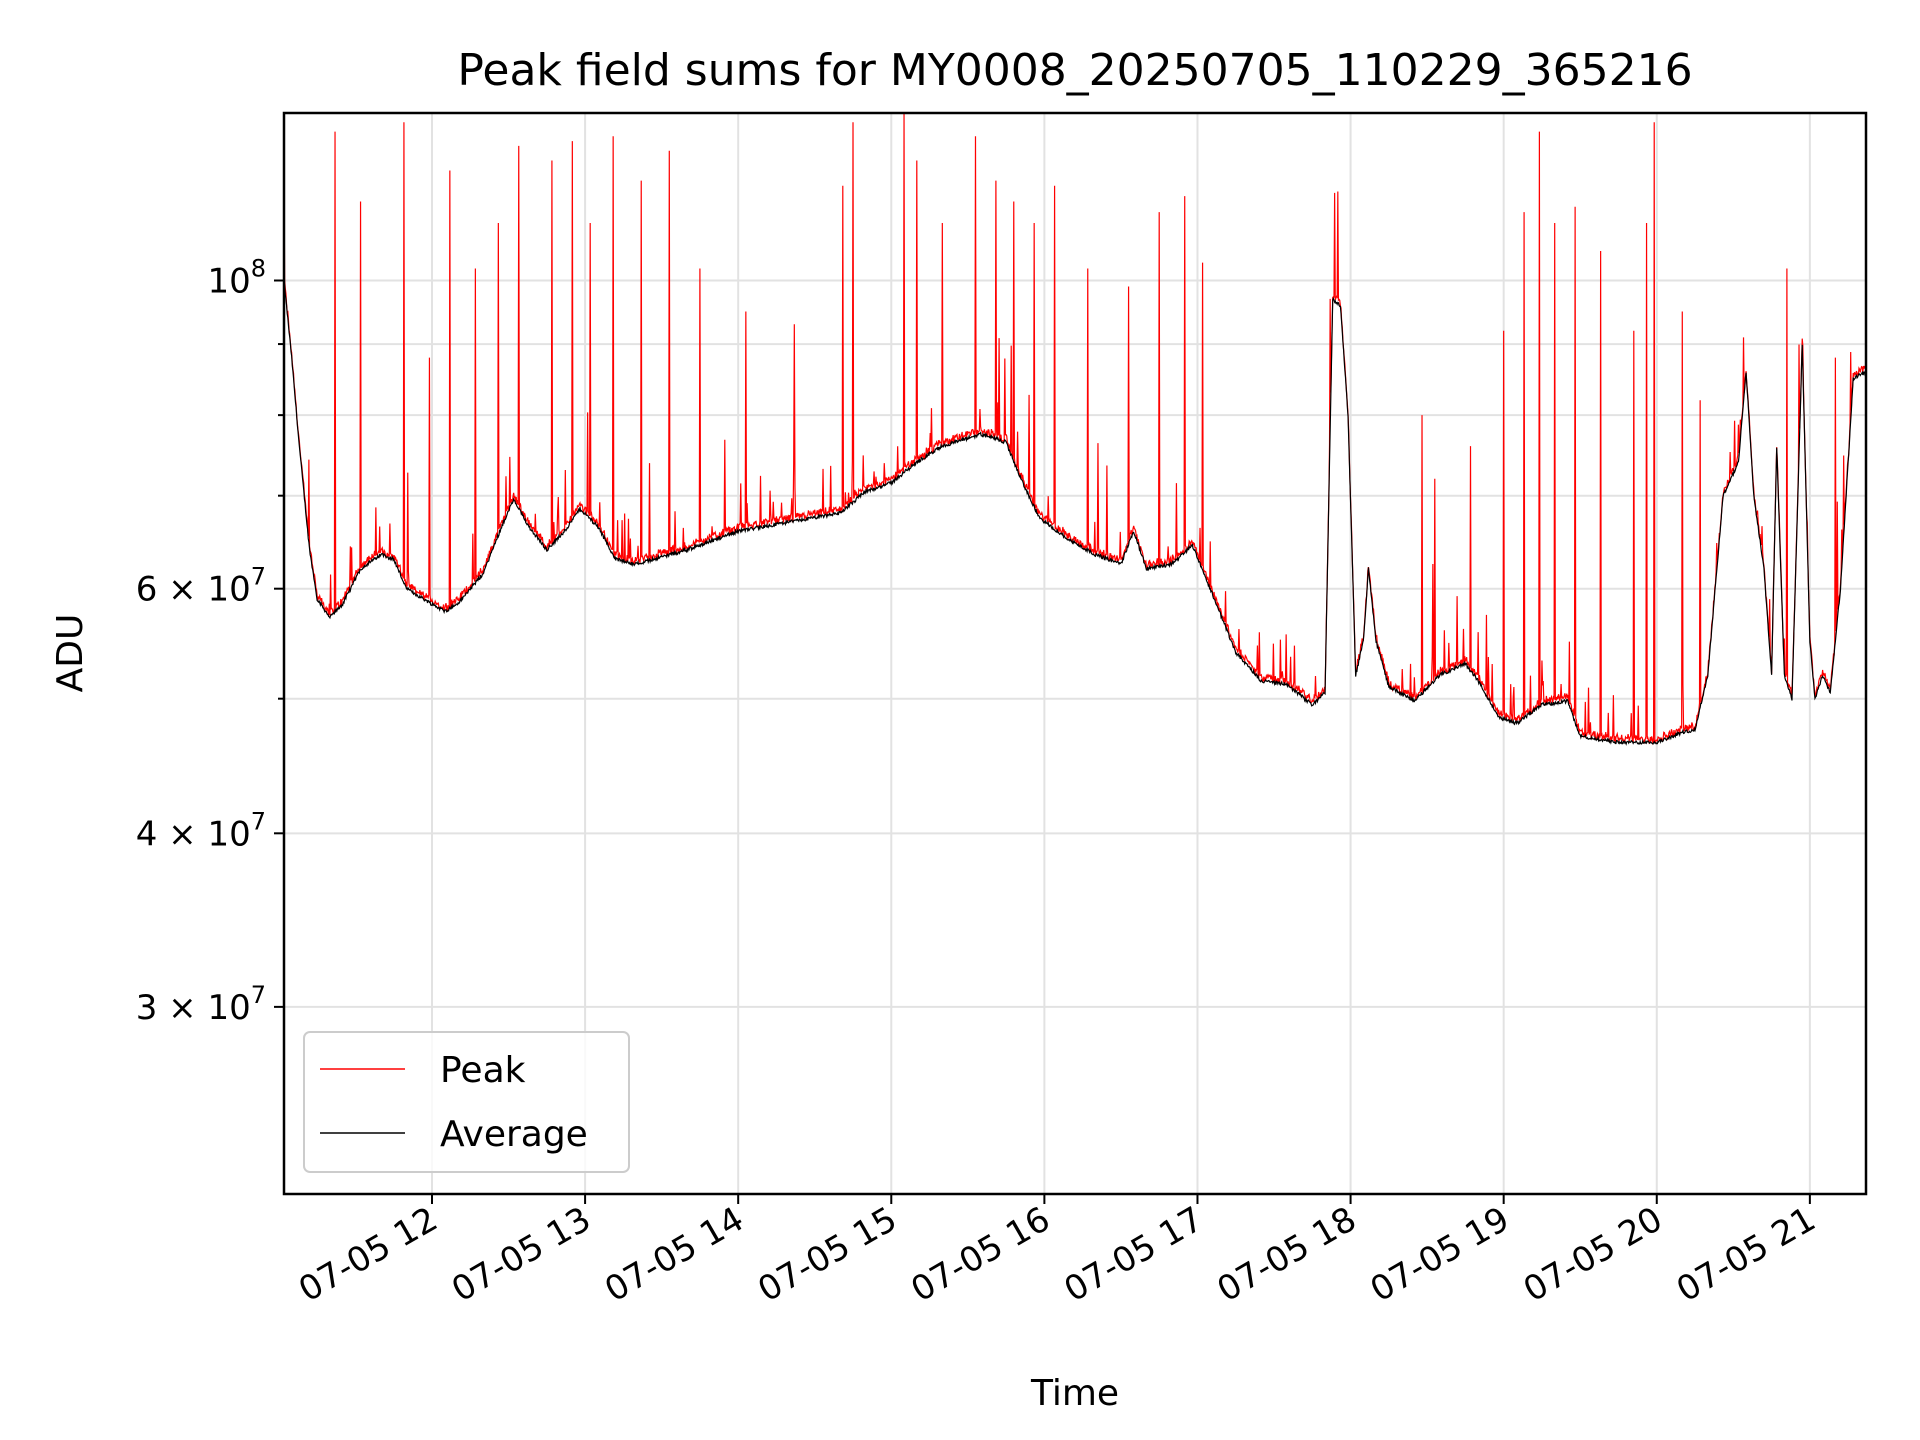 The width and height of the screenshot is (1920, 1440). I want to click on x-tick-label: 07-05 19, so click(1440, 1254).